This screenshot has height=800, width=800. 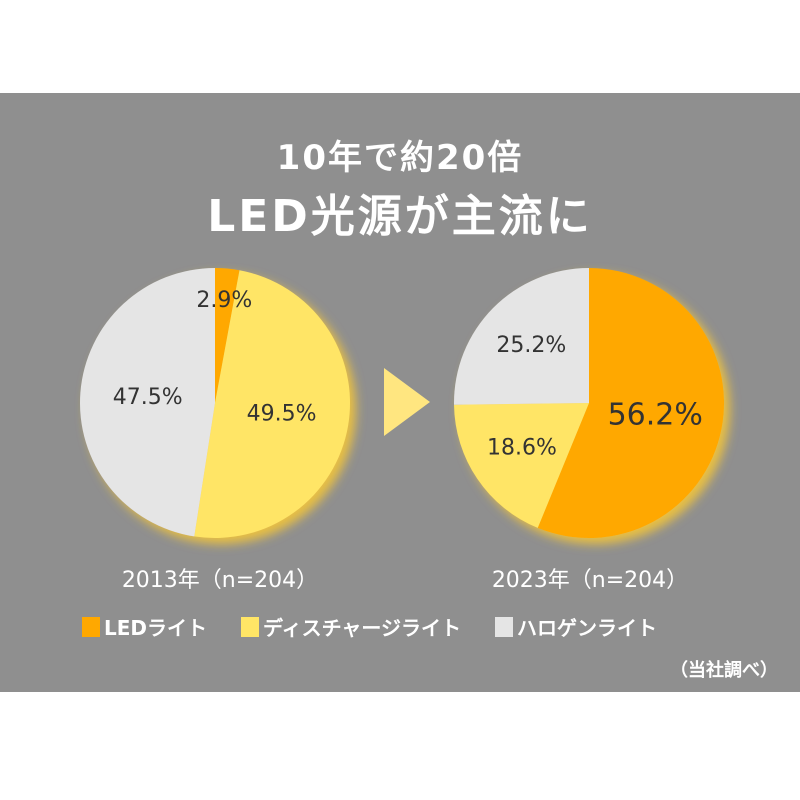 I want to click on legend-label: ハロゲンライト, so click(x=587, y=628).